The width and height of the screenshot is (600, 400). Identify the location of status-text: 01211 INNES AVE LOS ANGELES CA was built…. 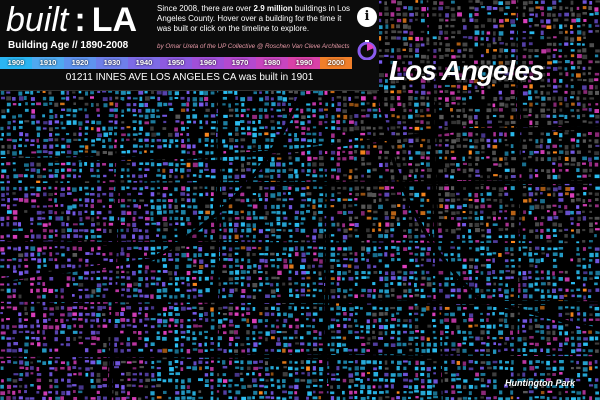
(189, 77).